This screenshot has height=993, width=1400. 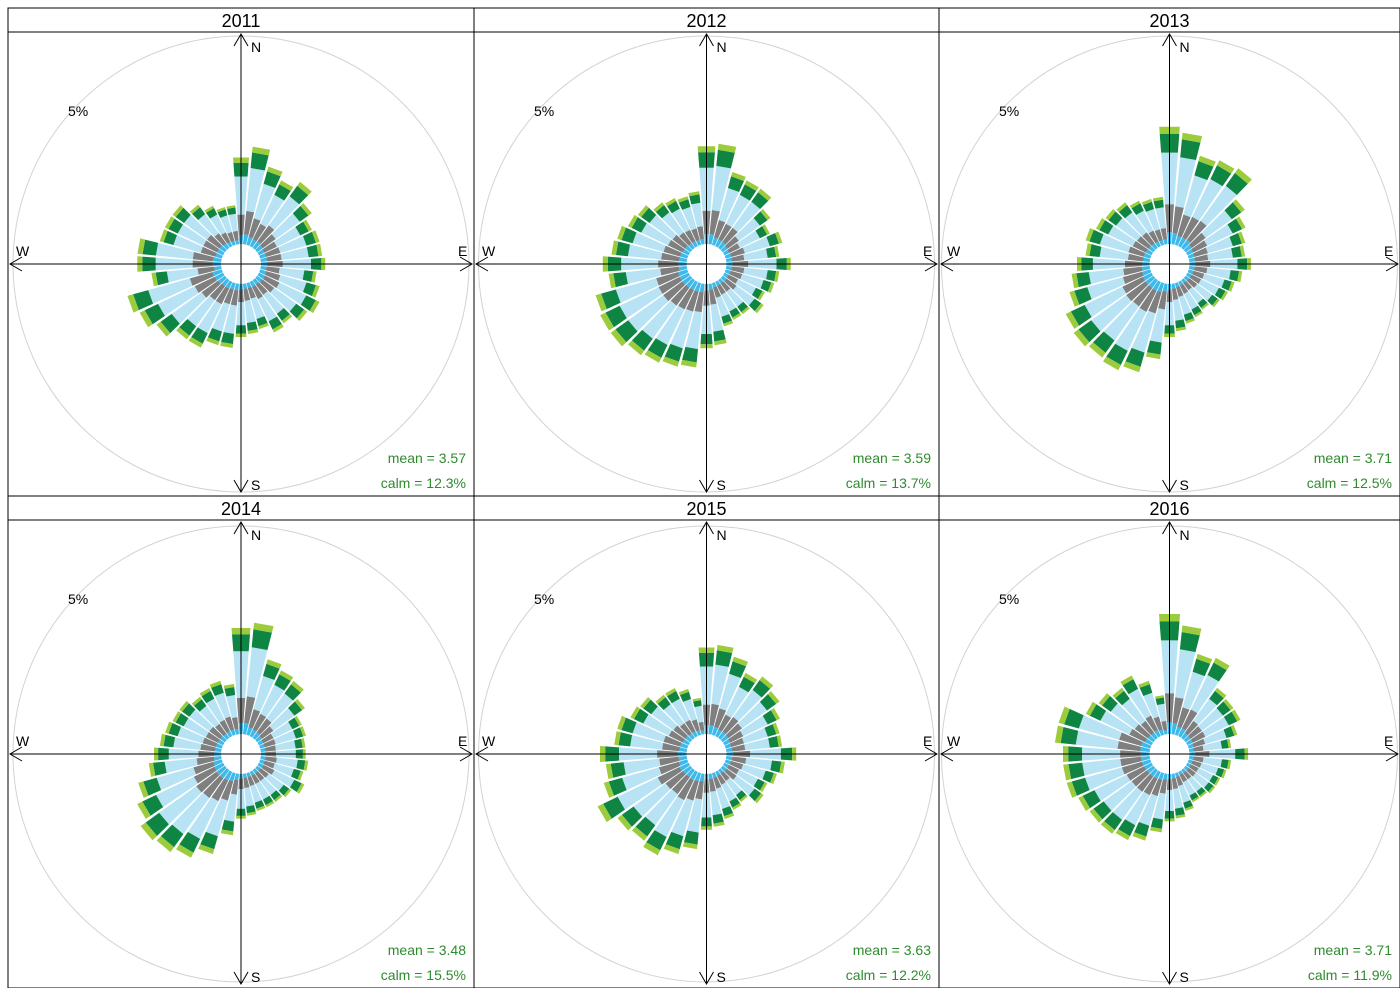 What do you see at coordinates (892, 458) in the screenshot?
I see `mean-label: mean = 3.59` at bounding box center [892, 458].